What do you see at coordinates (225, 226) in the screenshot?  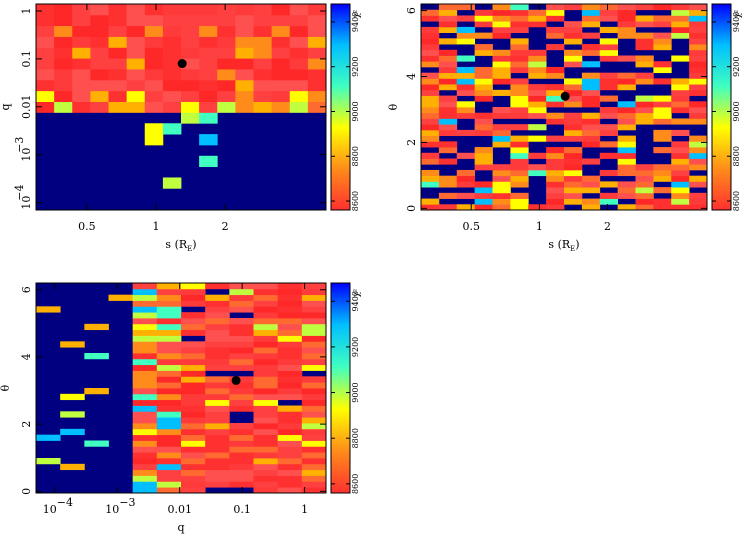 I see `x-tick-label: 2` at bounding box center [225, 226].